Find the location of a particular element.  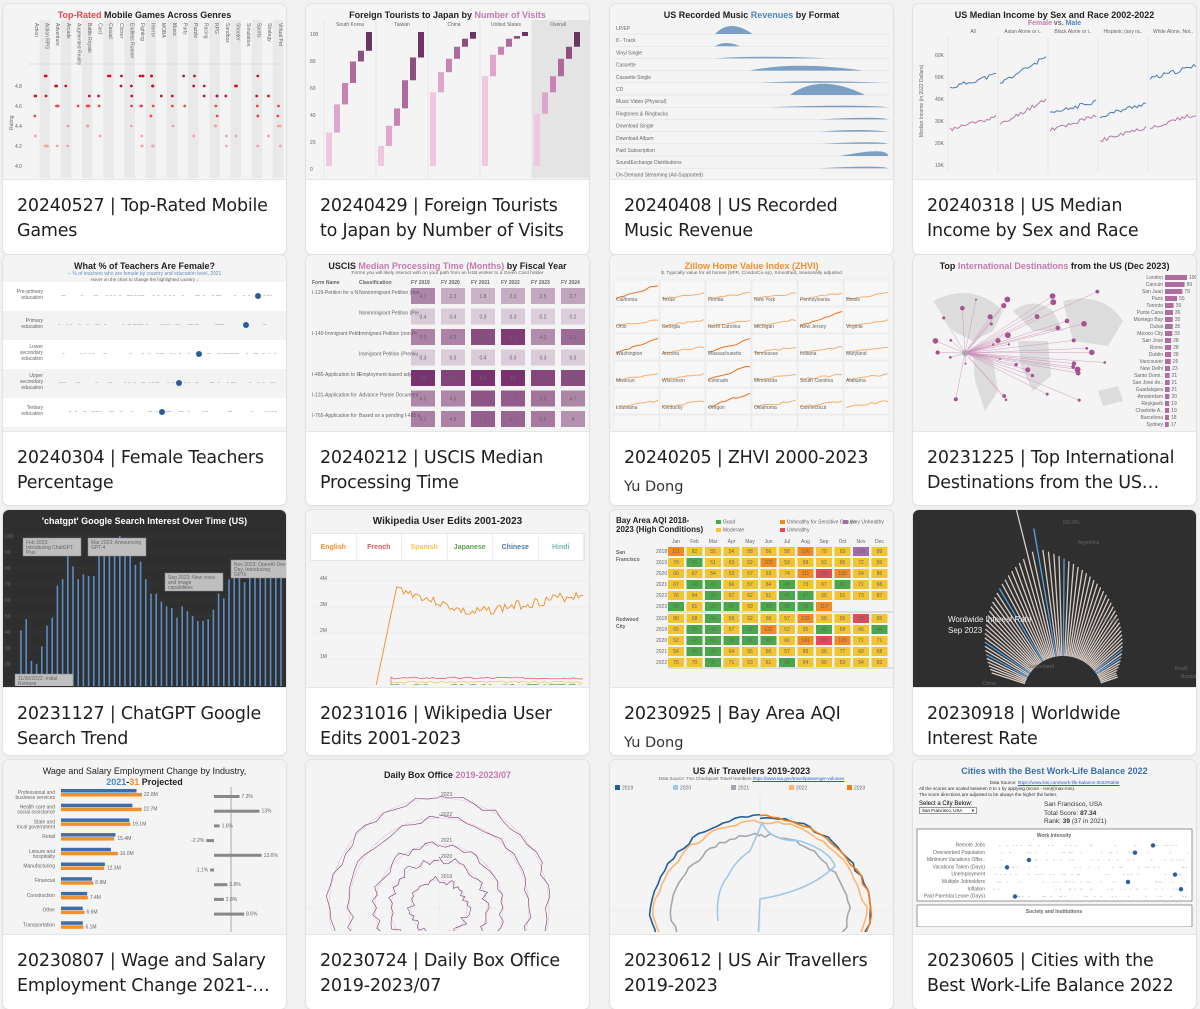

svg-text: 46 is located at coordinates (769, 607).